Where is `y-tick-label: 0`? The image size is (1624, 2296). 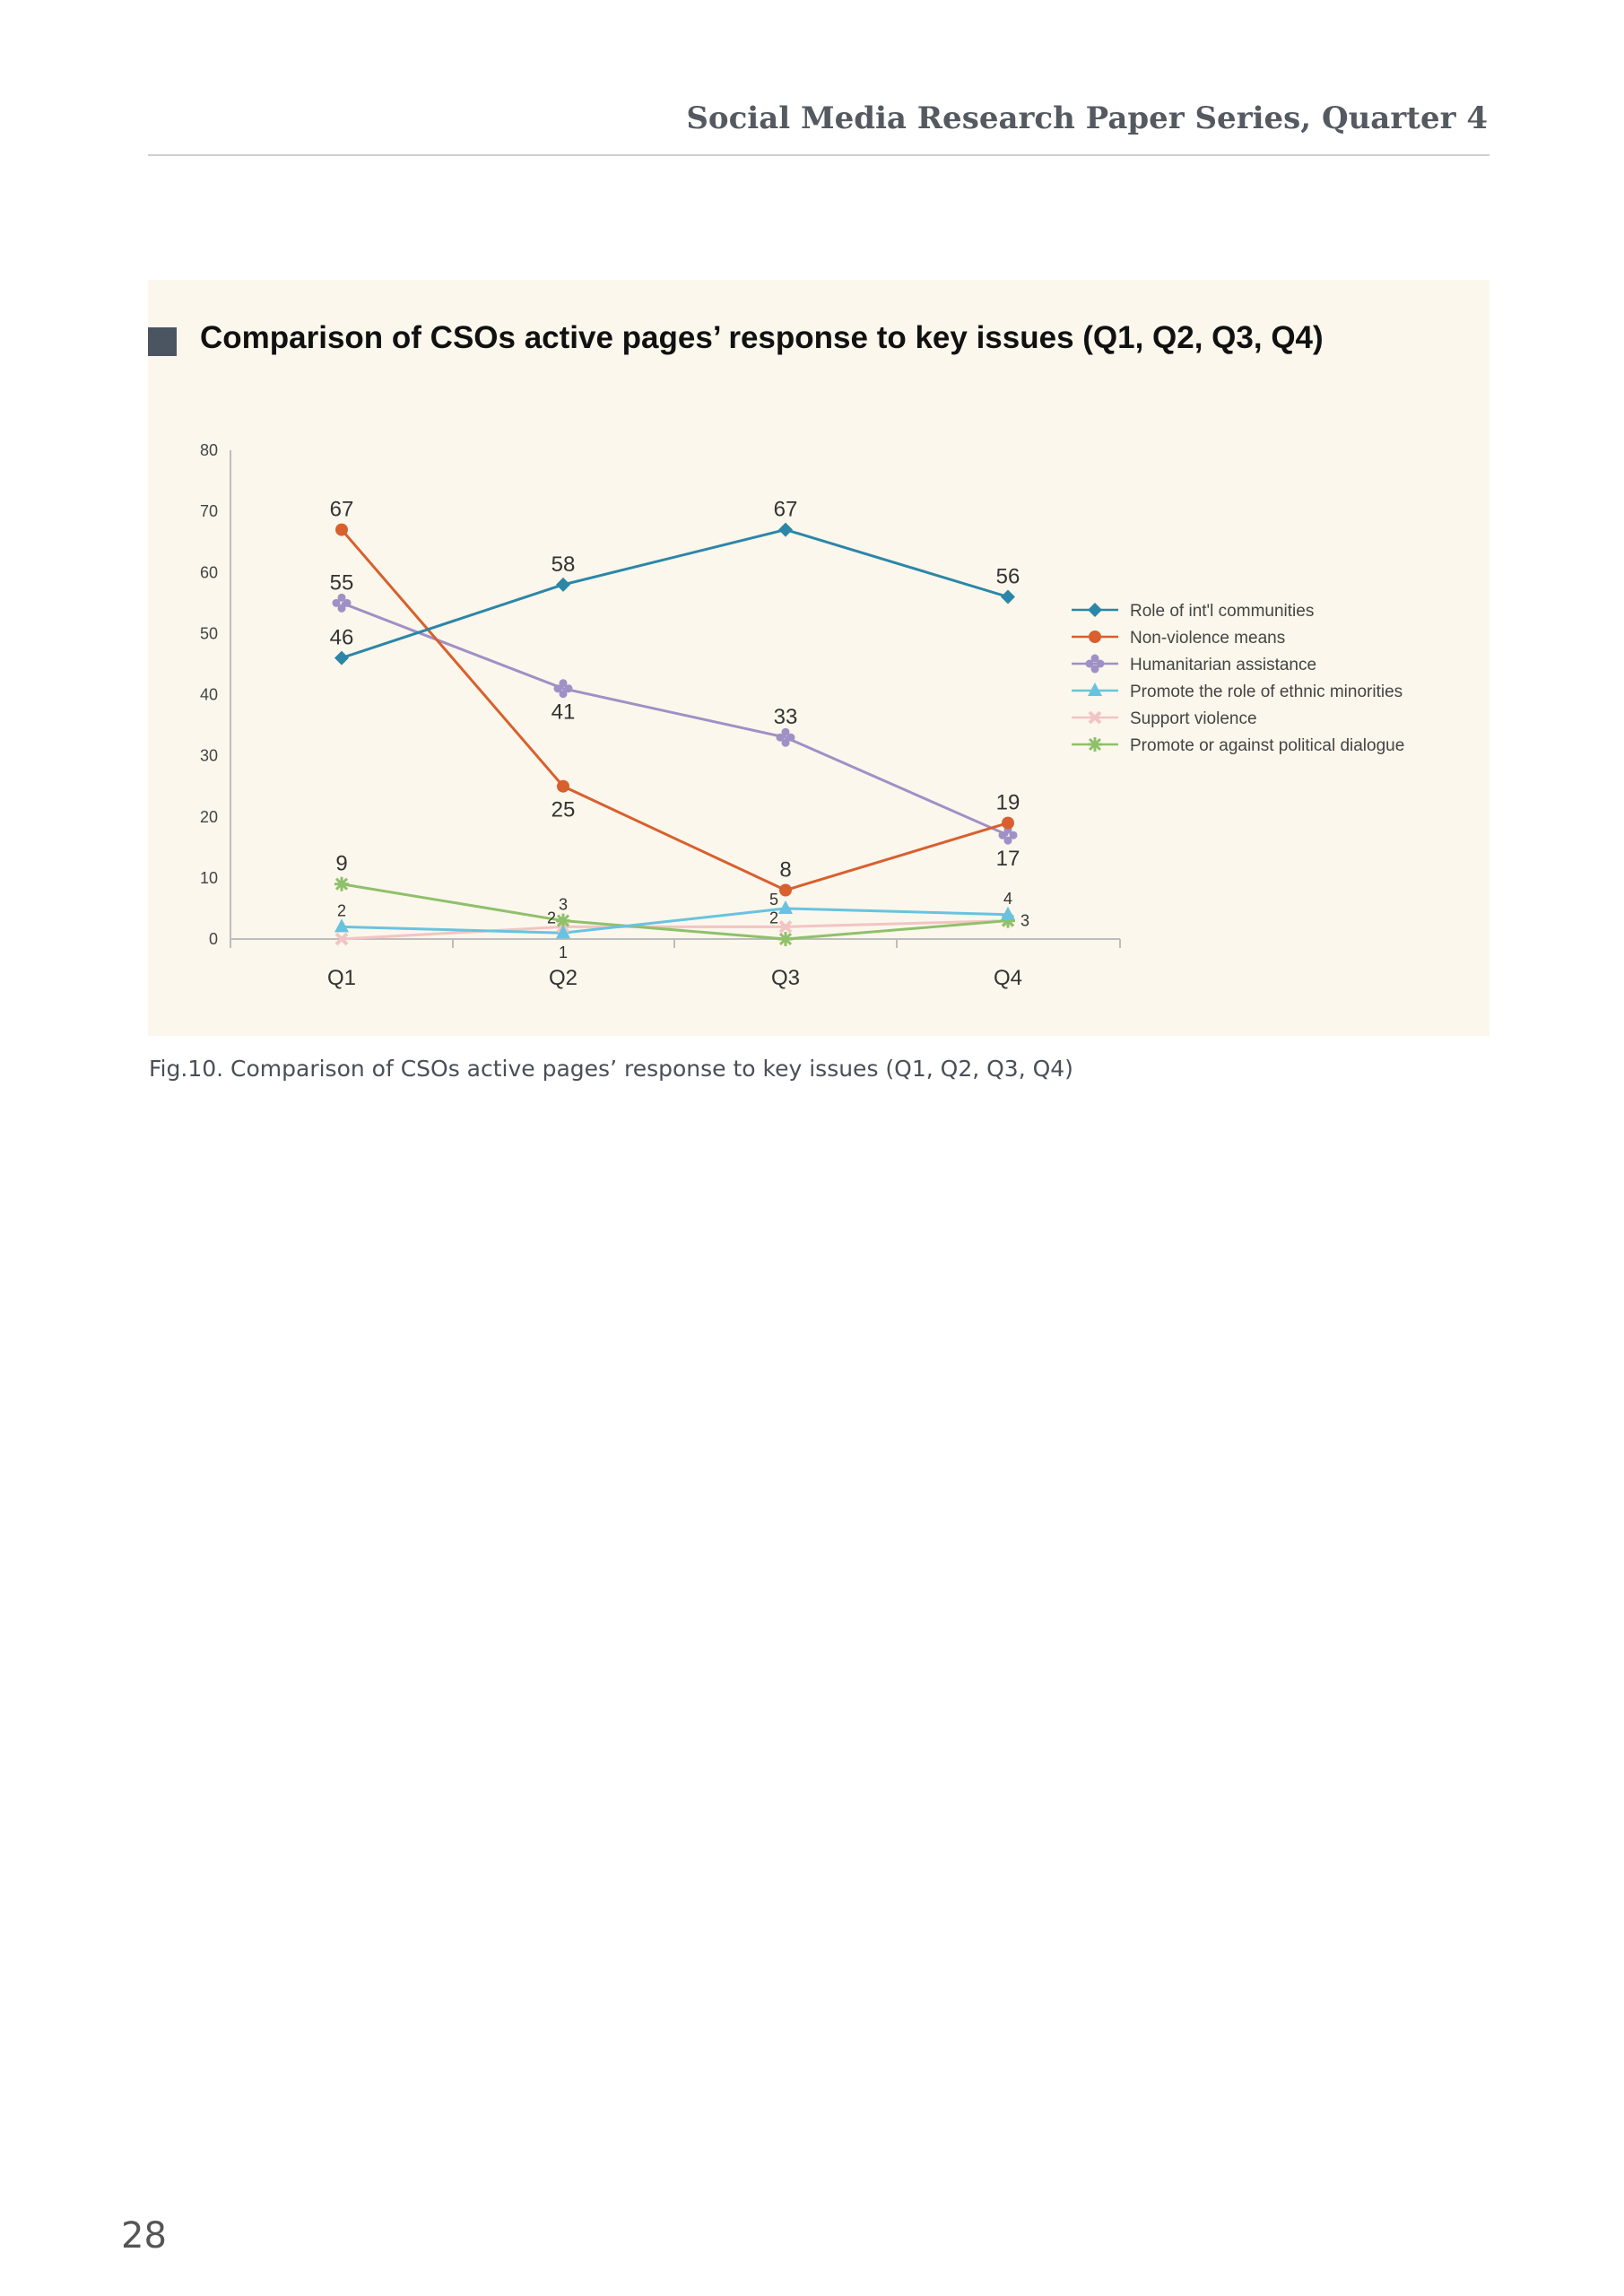
y-tick-label: 0 is located at coordinates (213, 939).